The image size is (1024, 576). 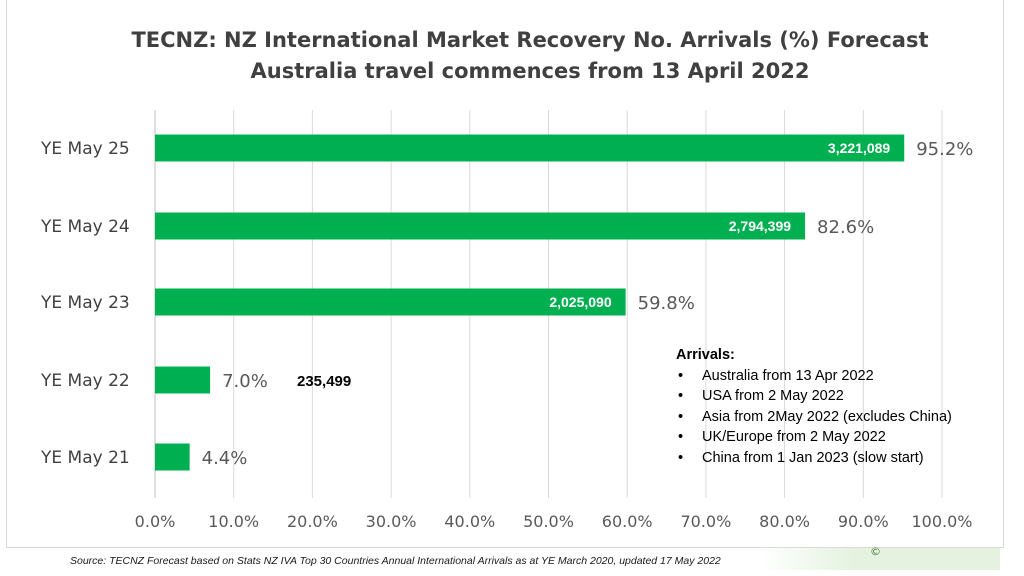 I want to click on category-label: YE May 25, so click(x=85, y=149).